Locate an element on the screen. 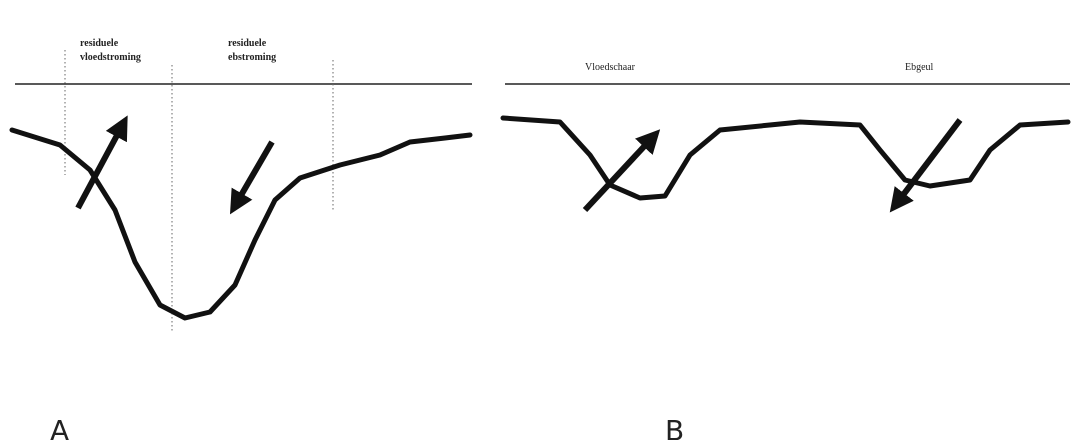 The height and width of the screenshot is (440, 1086). annotation: vloedstroming is located at coordinates (110, 57).